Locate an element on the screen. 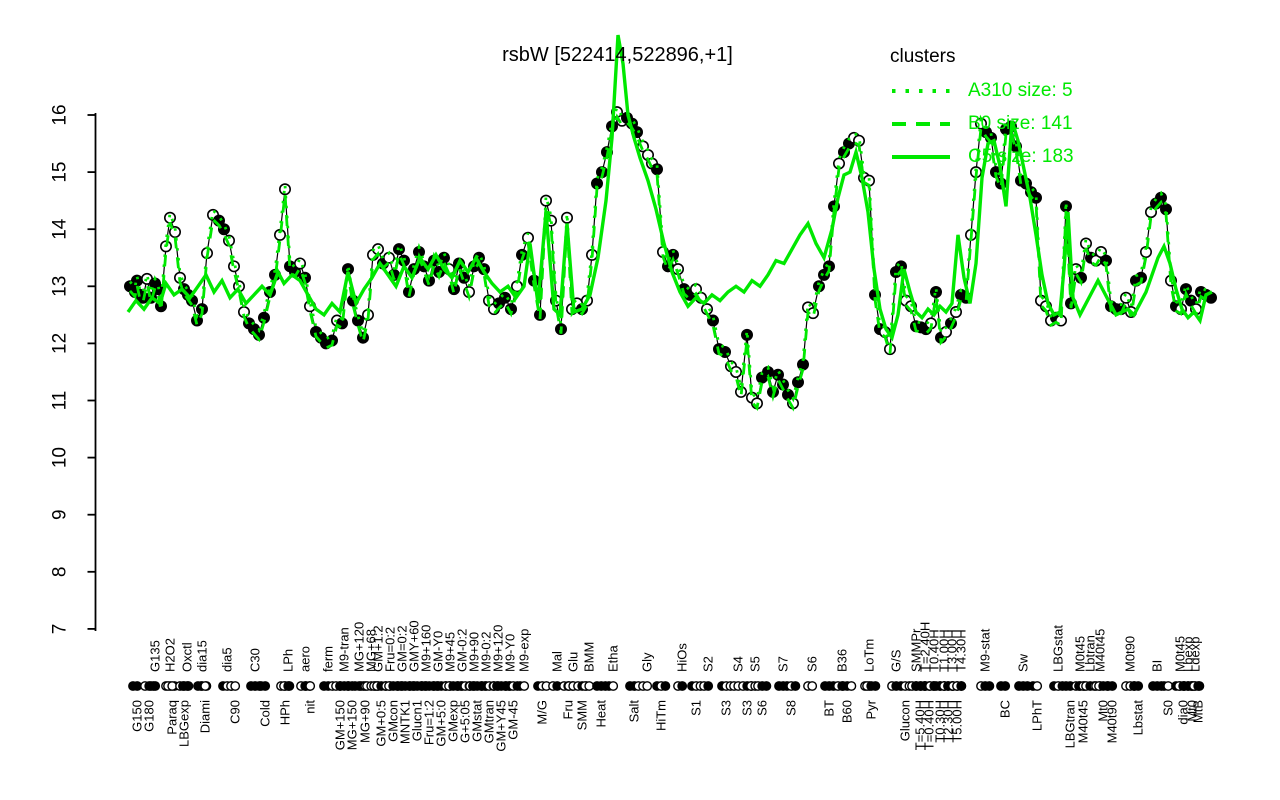 Image resolution: width=1280 pixels, height=800 pixels. condition-label: S7 is located at coordinates (783, 664).